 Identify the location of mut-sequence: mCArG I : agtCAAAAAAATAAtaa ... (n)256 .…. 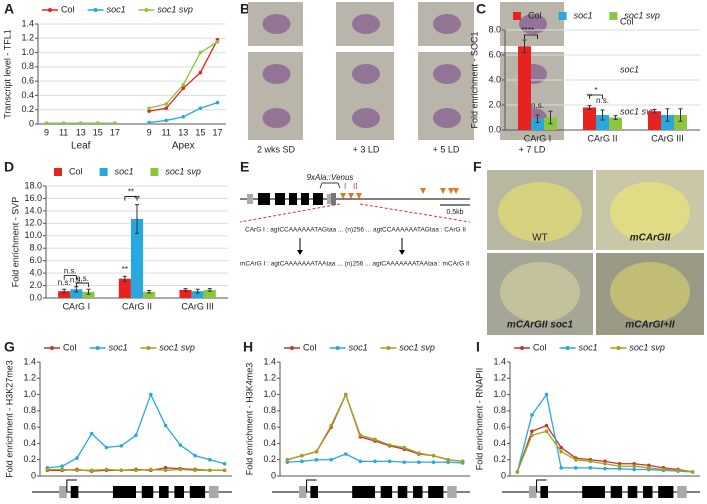
(355, 264).